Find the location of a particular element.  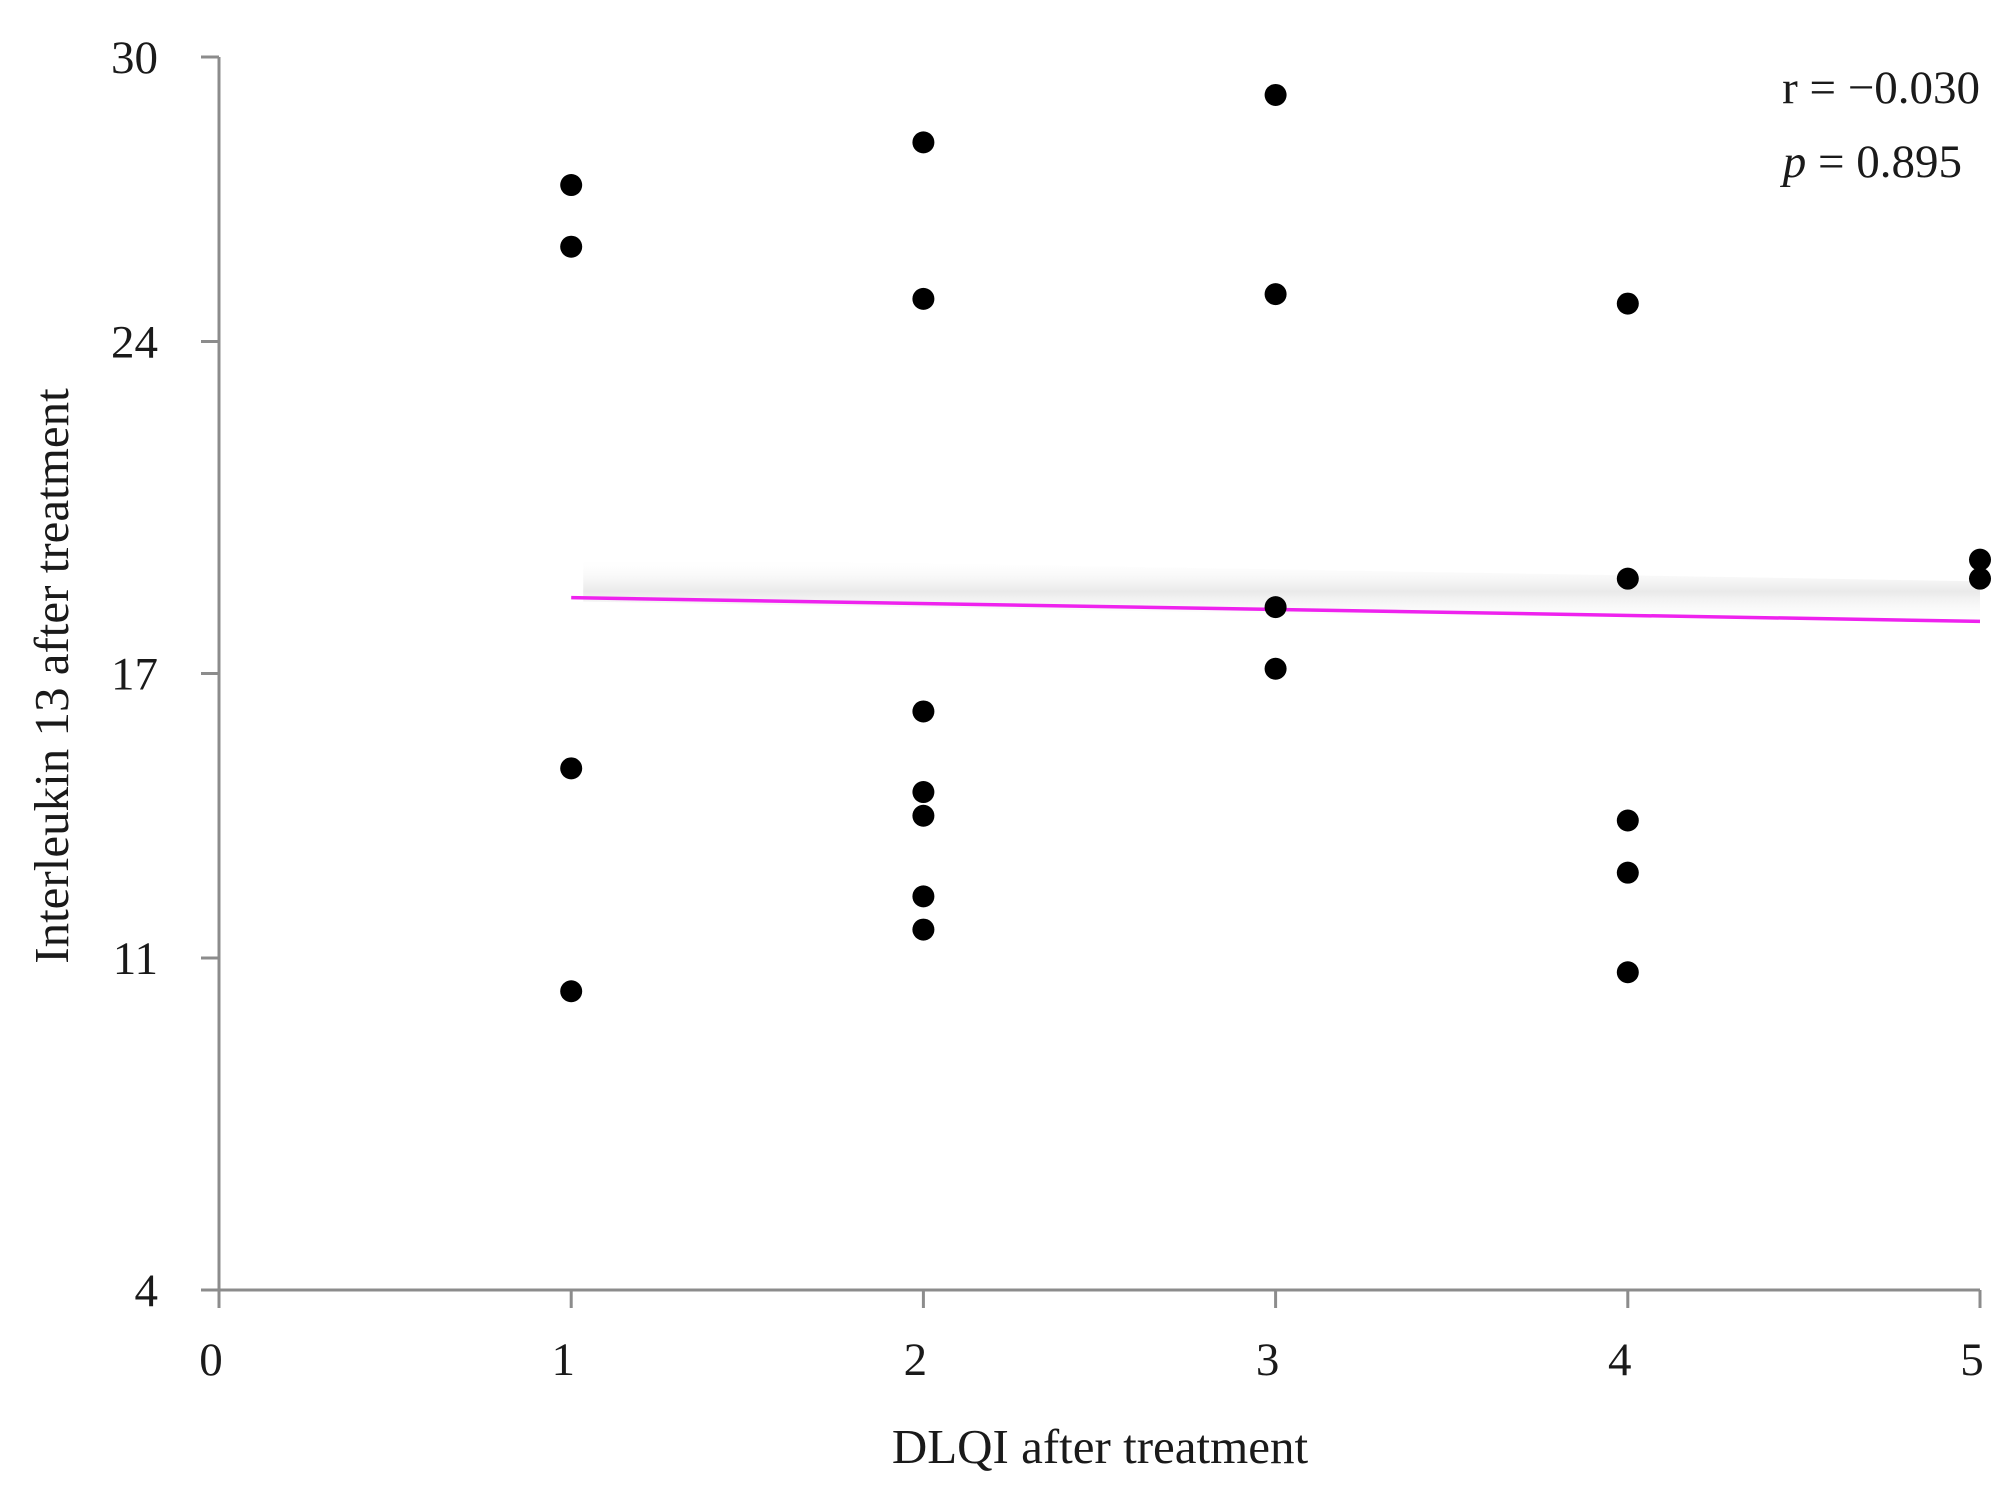

p-value-label: p = 0.895 is located at coordinates (1871, 162).